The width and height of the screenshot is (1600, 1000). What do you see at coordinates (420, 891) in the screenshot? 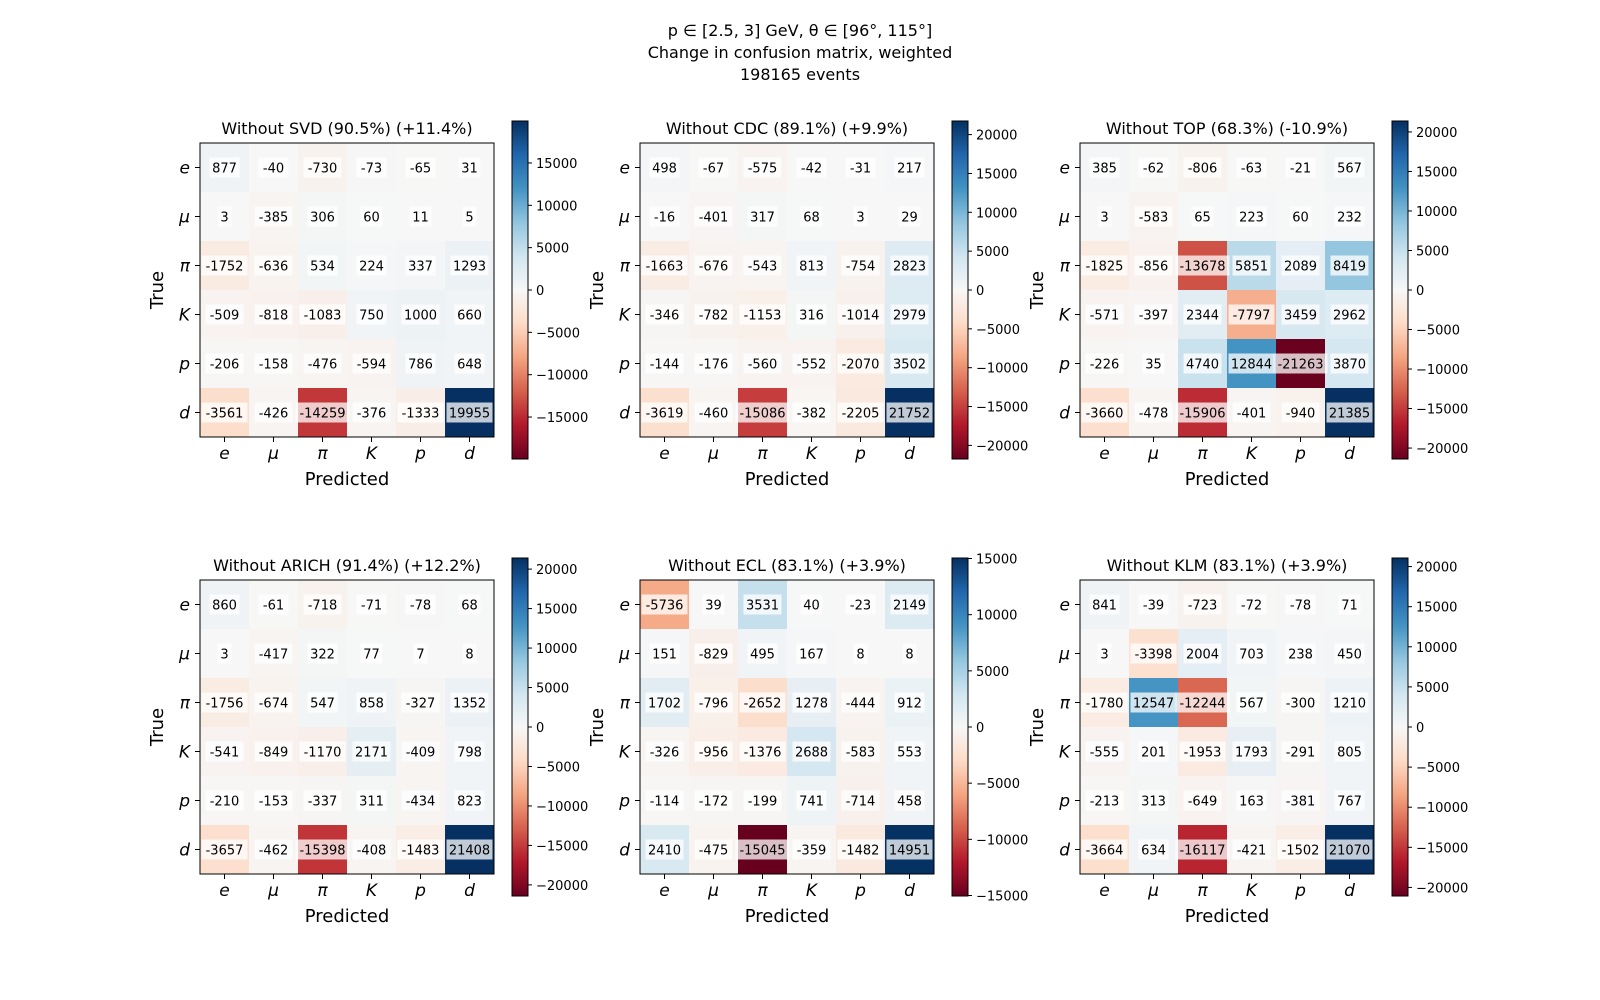
I see `x-tick-label: p` at bounding box center [420, 891].